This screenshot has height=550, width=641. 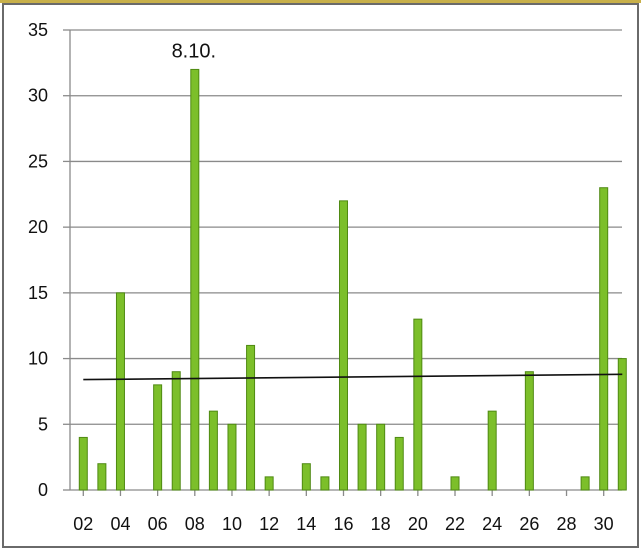 I want to click on x-tick-label-18: 18, so click(x=381, y=524).